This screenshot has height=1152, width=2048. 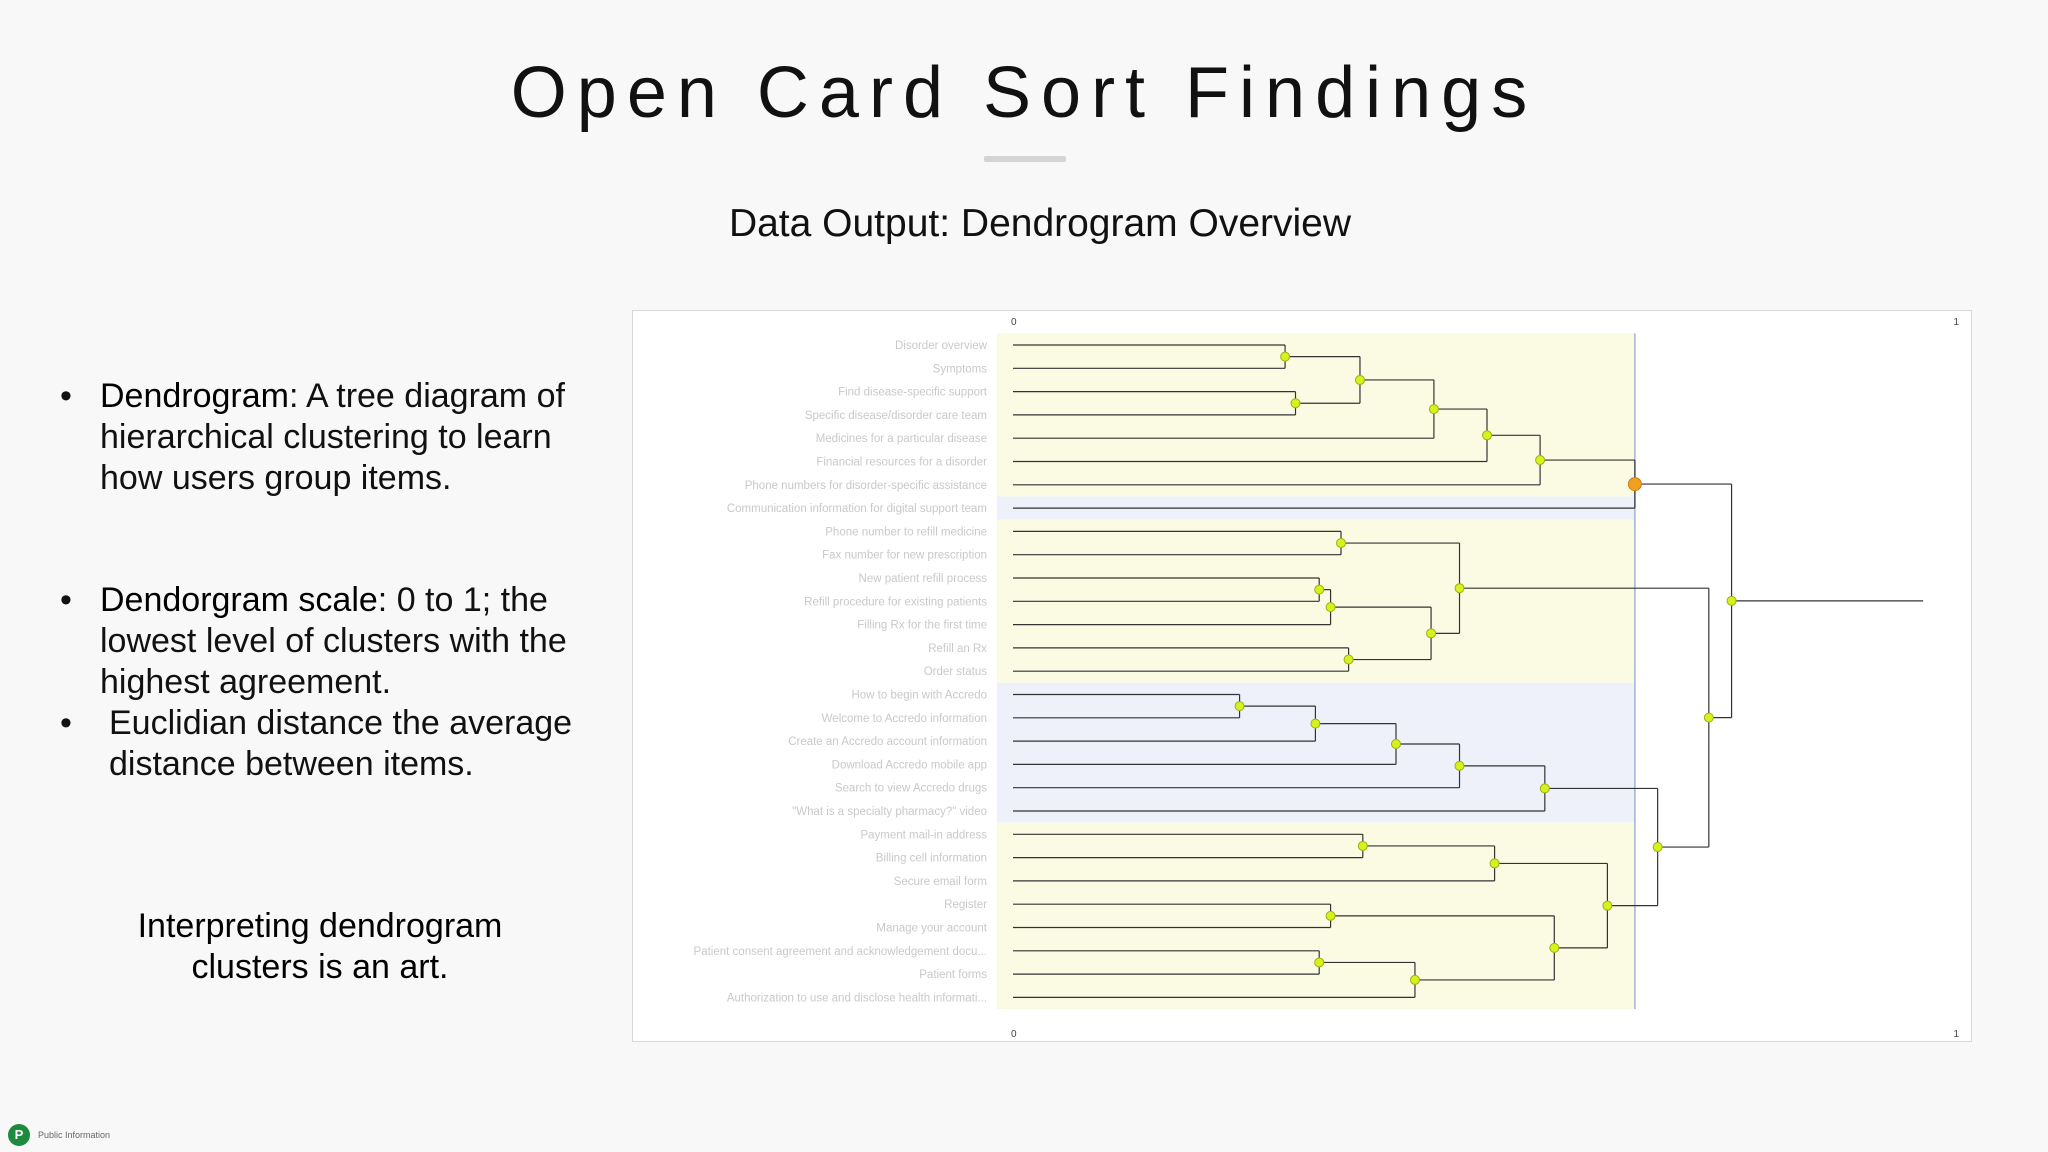 What do you see at coordinates (239, 600) in the screenshot?
I see `bullet-term: Dendorgram scale` at bounding box center [239, 600].